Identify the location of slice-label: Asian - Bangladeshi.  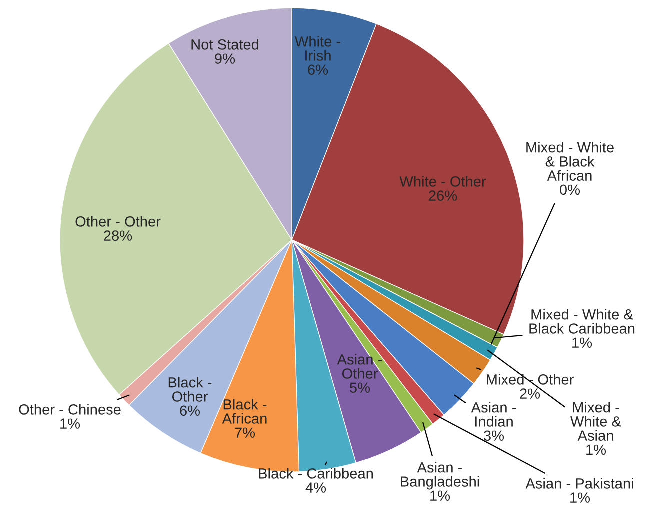
(440, 476).